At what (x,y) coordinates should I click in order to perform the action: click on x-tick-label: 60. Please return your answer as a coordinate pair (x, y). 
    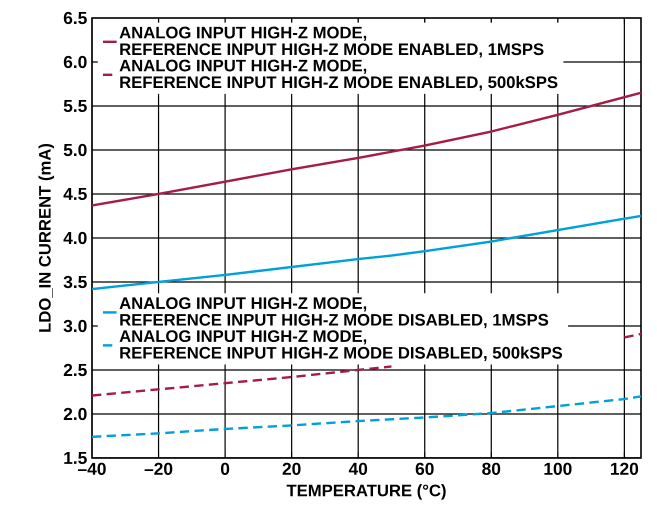
    Looking at the image, I should click on (425, 468).